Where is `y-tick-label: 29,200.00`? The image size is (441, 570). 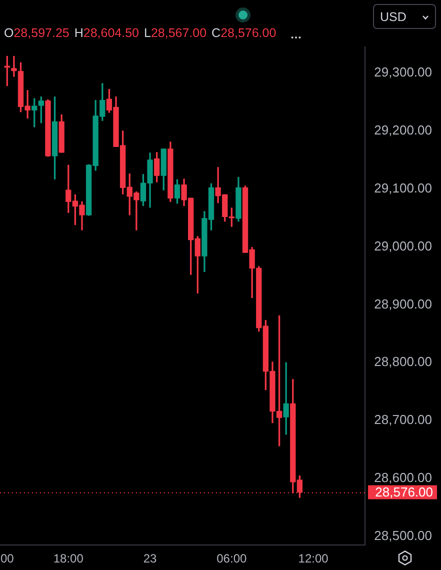 y-tick-label: 29,200.00 is located at coordinates (403, 130).